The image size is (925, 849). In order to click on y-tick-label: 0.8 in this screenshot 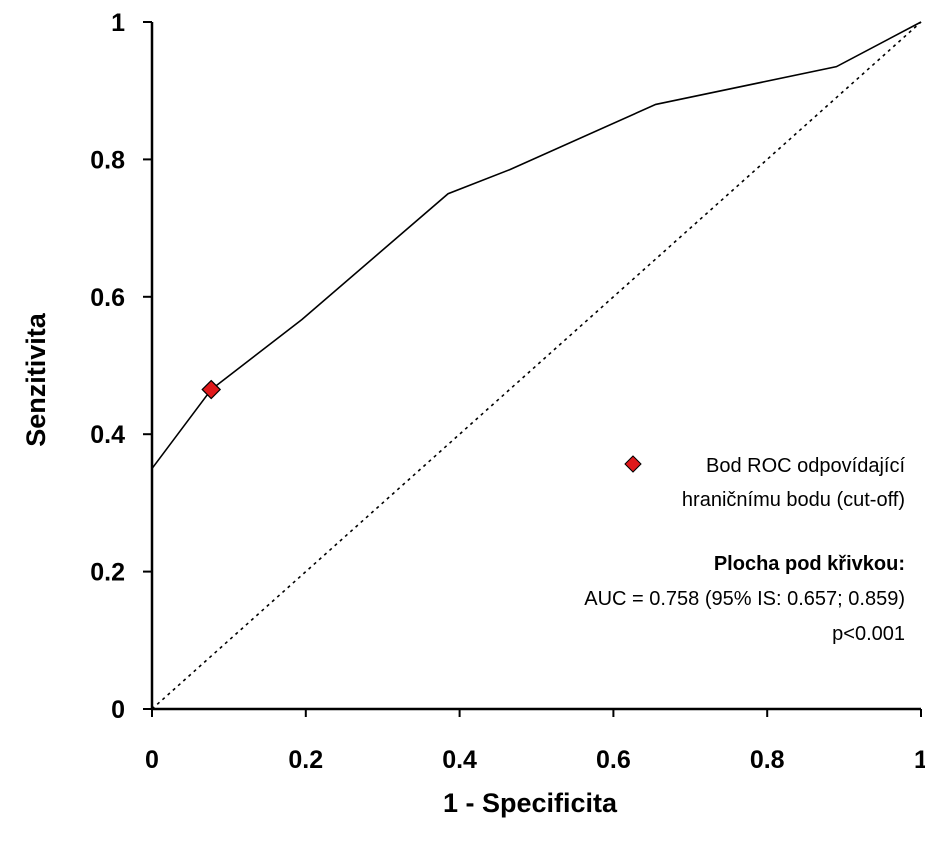, I will do `click(107, 160)`.